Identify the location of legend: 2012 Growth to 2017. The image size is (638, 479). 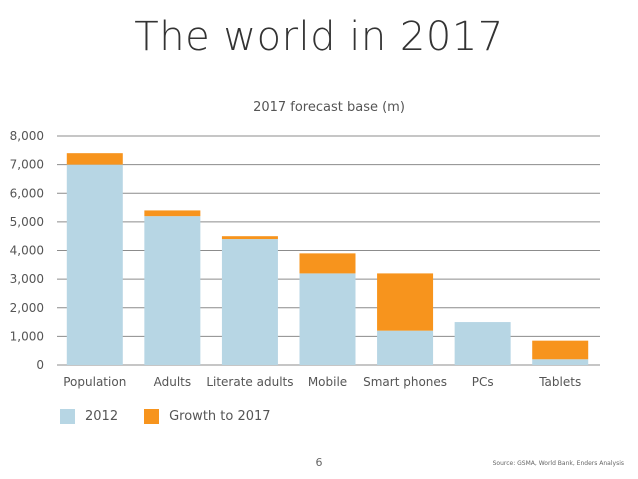
(178, 416).